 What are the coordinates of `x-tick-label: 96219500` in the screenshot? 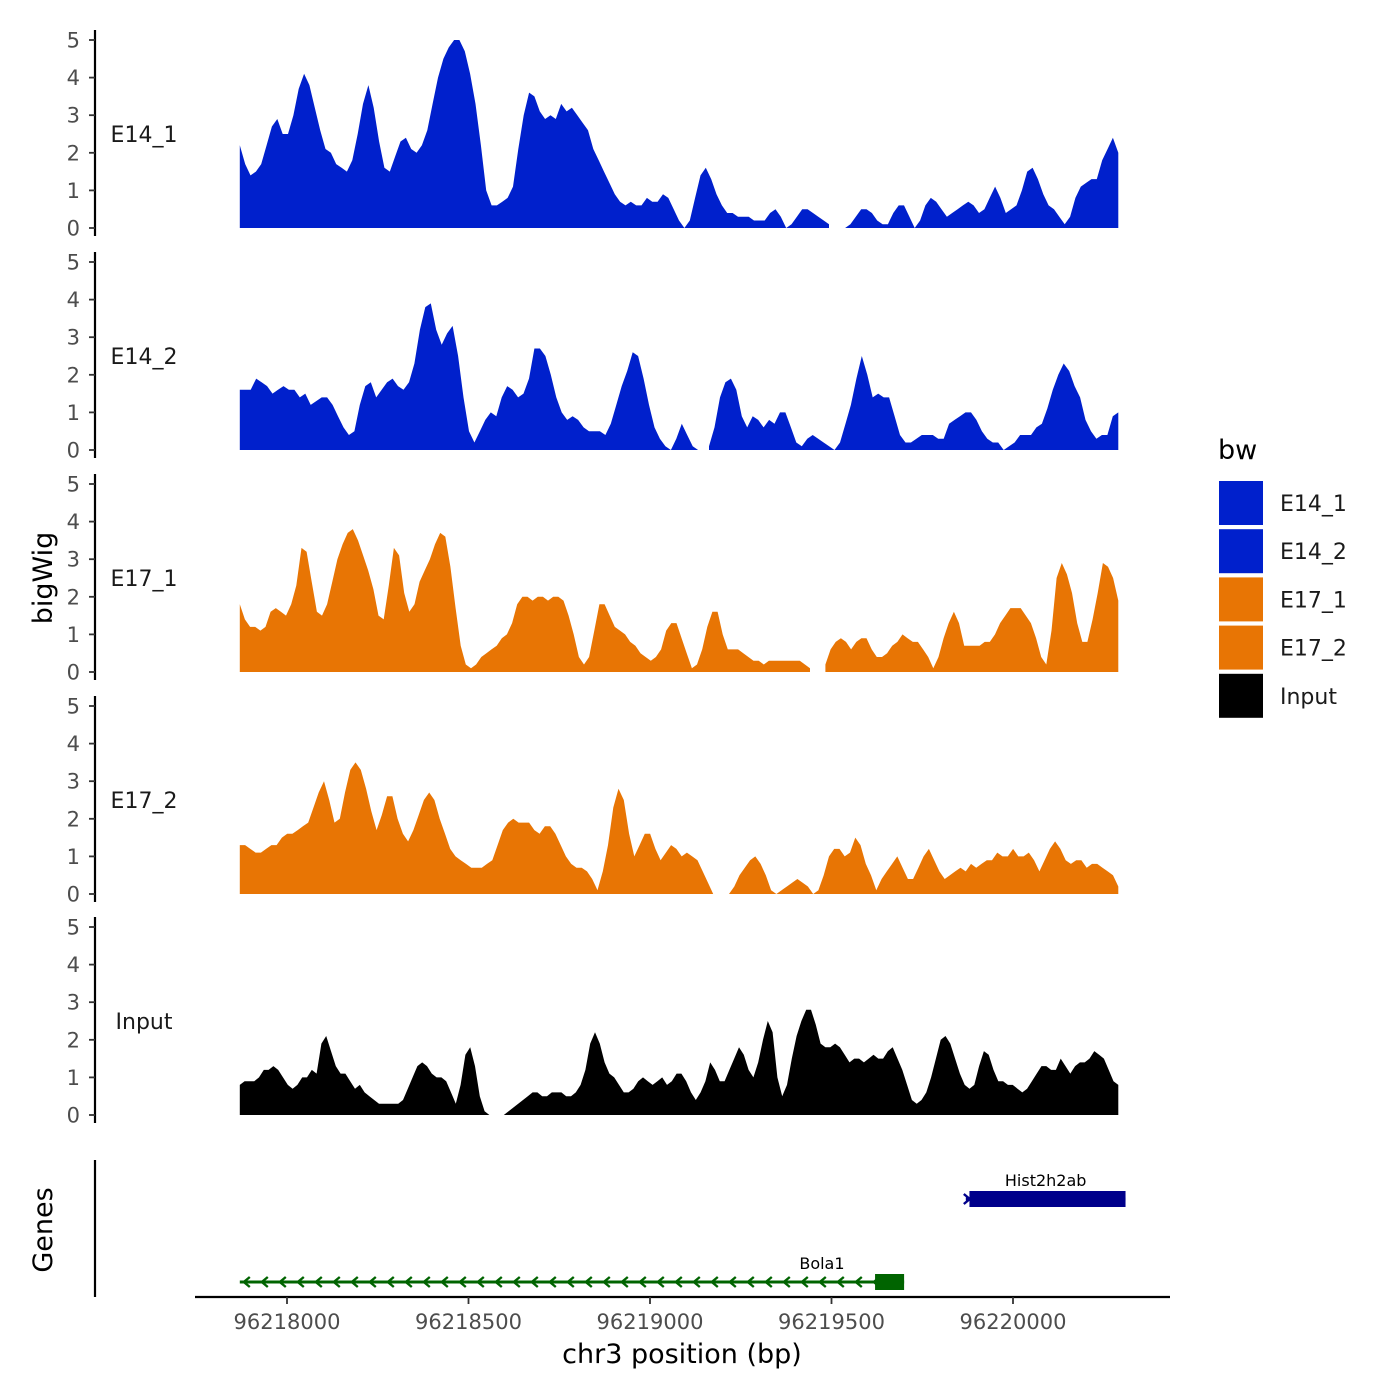 It's located at (831, 1322).